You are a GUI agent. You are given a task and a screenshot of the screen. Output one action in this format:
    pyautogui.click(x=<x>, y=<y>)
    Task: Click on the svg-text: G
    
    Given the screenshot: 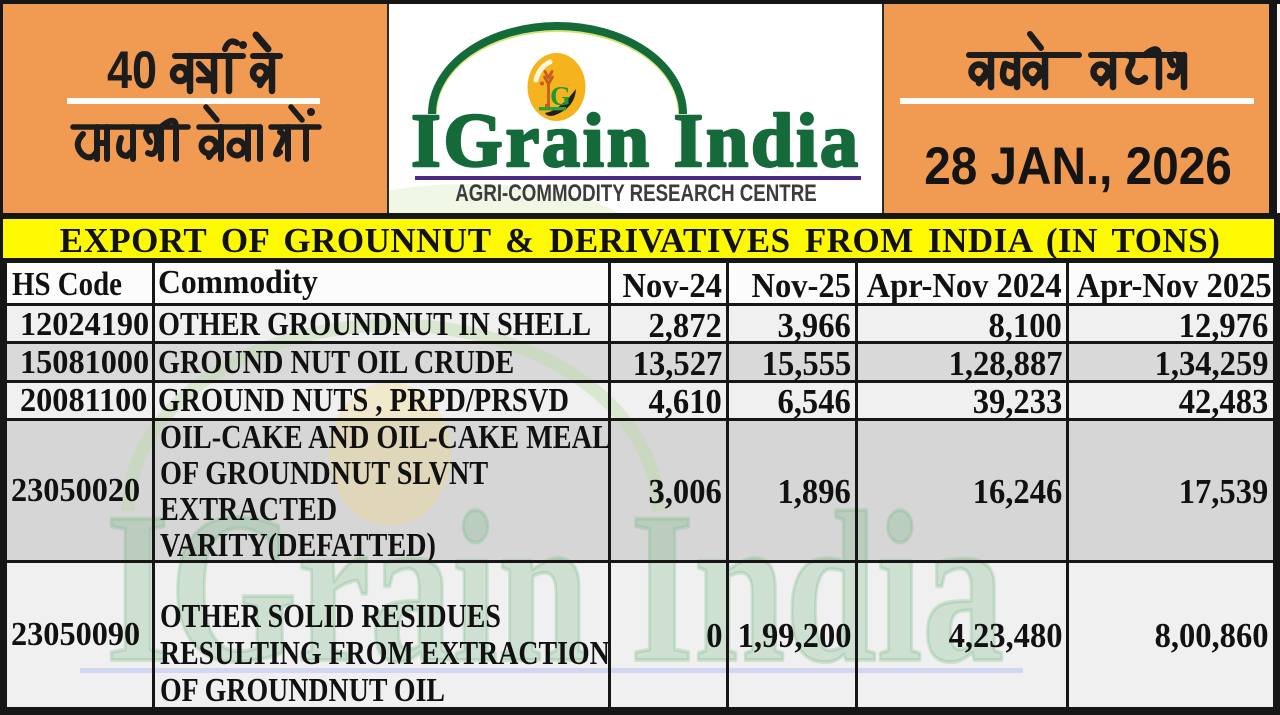 What is the action you would take?
    pyautogui.click(x=560, y=96)
    